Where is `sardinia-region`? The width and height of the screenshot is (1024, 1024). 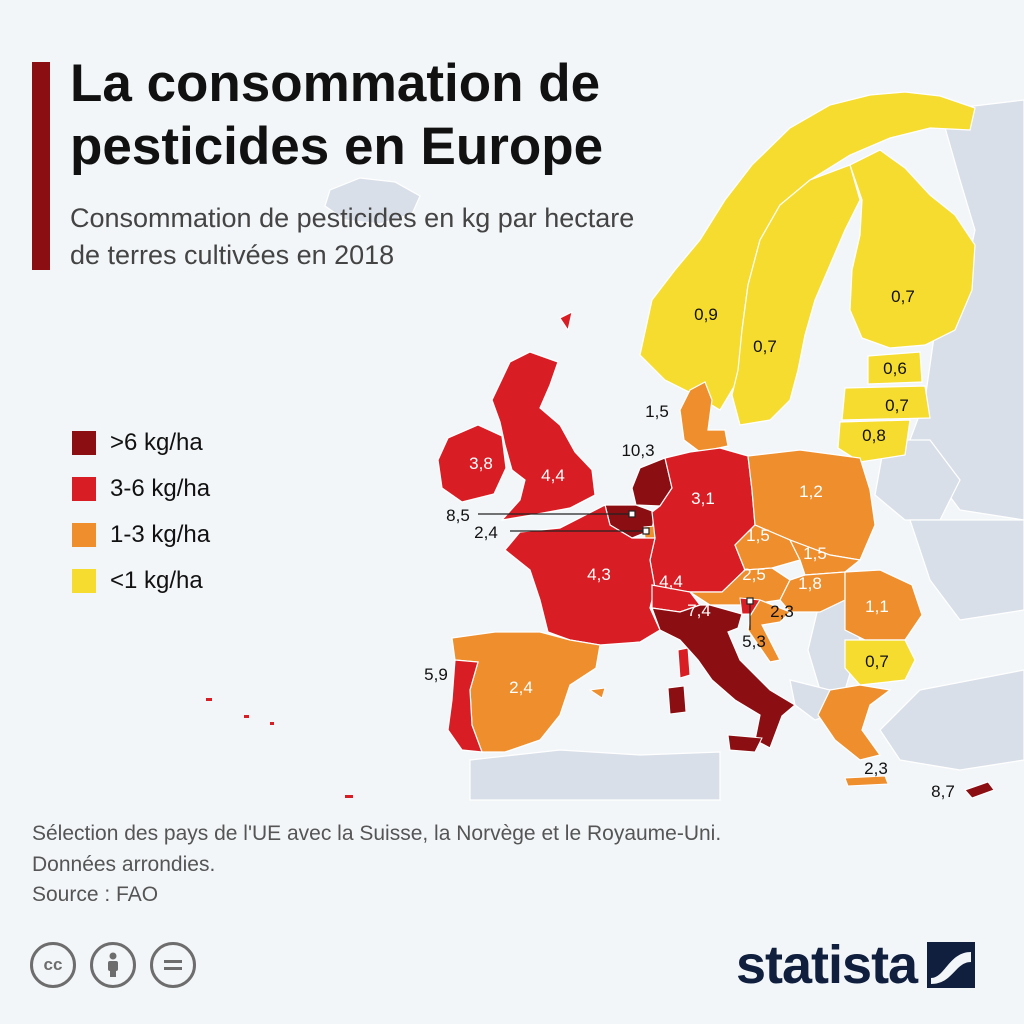 sardinia-region is located at coordinates (677, 700).